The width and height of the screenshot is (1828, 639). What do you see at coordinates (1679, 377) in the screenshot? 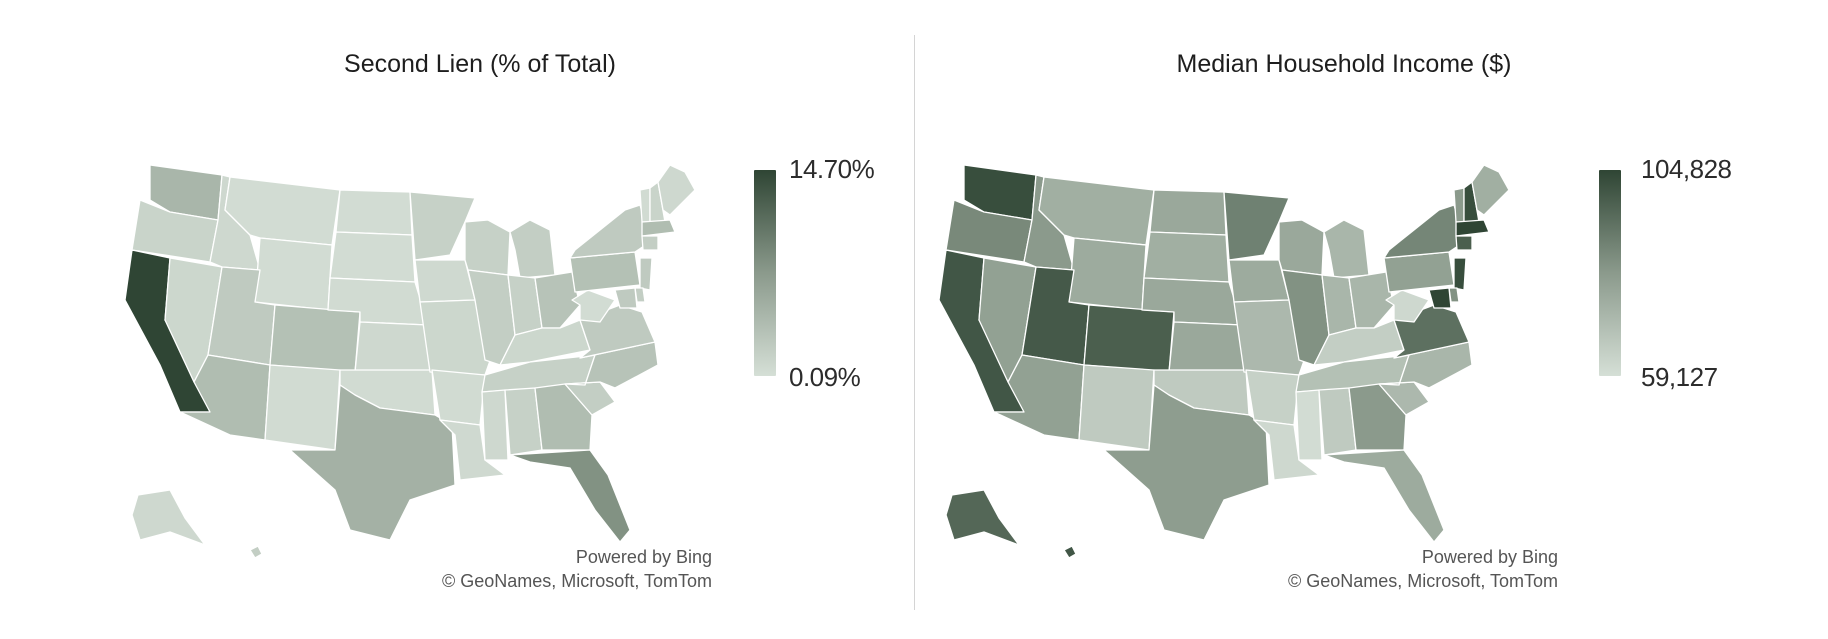
I see `legend-min-label: 59,127` at bounding box center [1679, 377].